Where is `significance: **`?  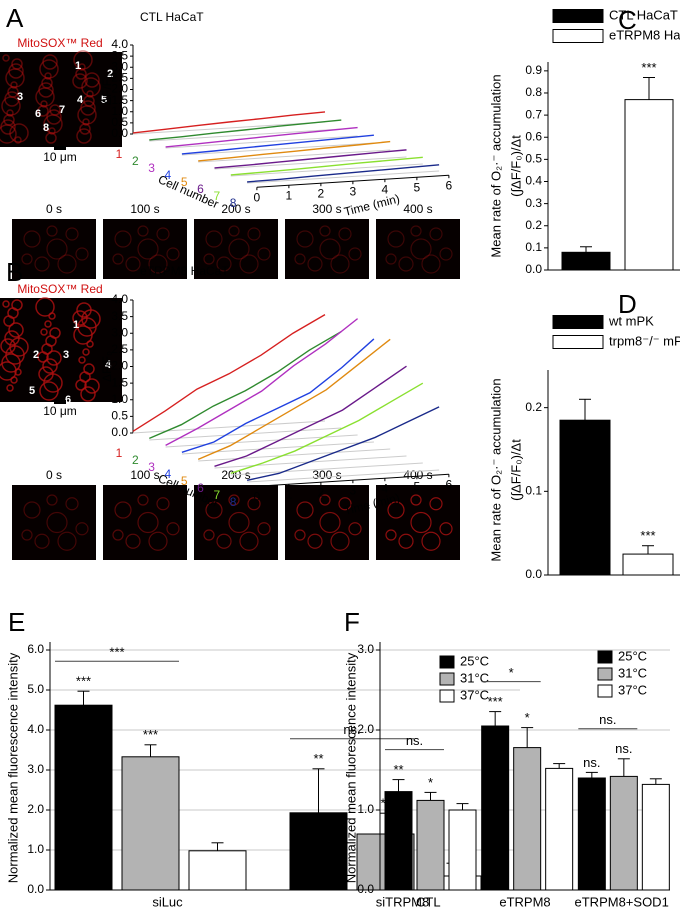
significance: ** is located at coordinates (318, 758).